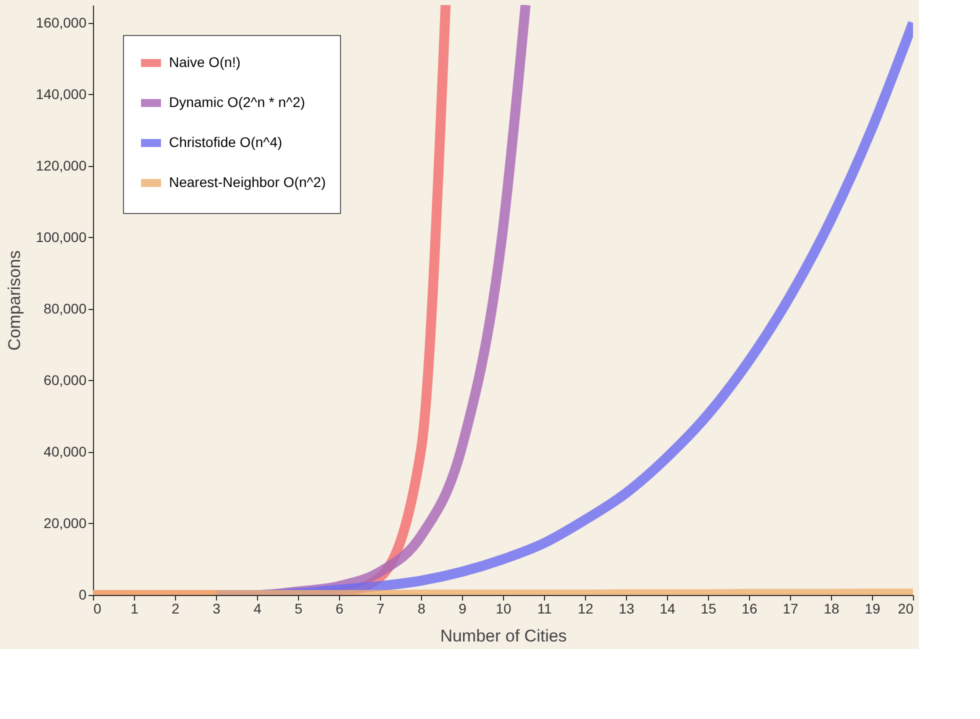  What do you see at coordinates (65, 522) in the screenshot?
I see `y-tick-label: 20,000` at bounding box center [65, 522].